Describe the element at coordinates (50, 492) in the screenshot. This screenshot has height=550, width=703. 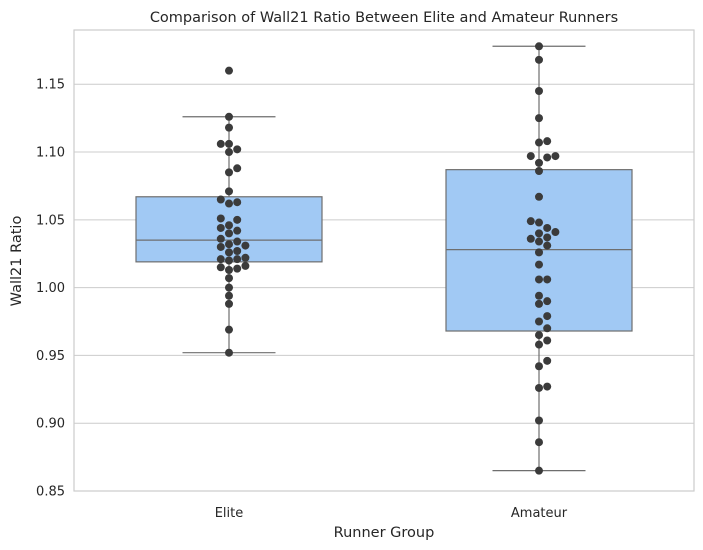
I see `y-tick-label: 0.85` at that location.